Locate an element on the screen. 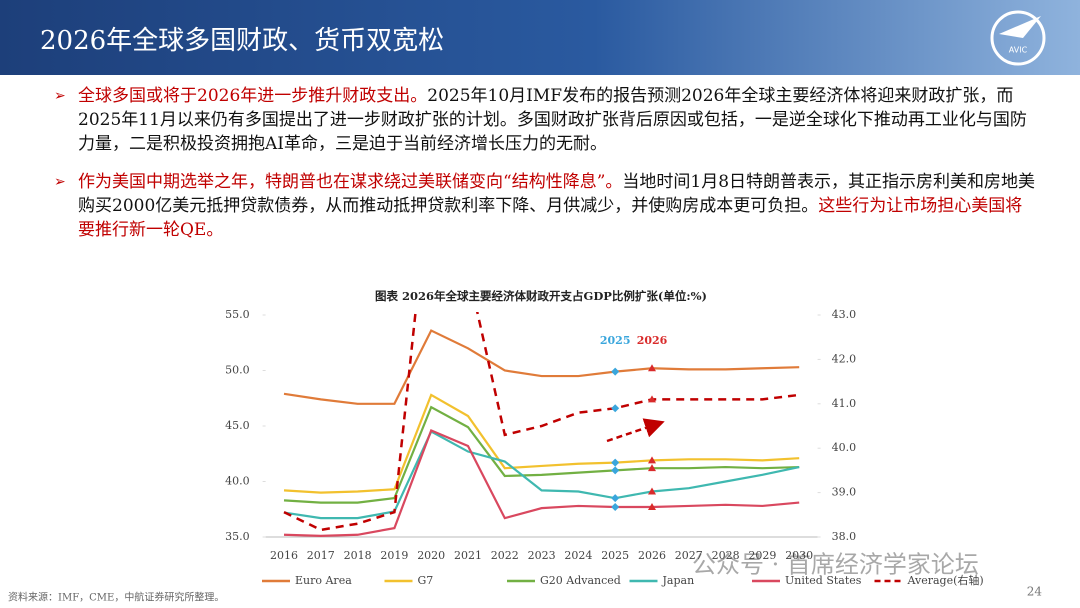  annotation: 2026 is located at coordinates (652, 340).